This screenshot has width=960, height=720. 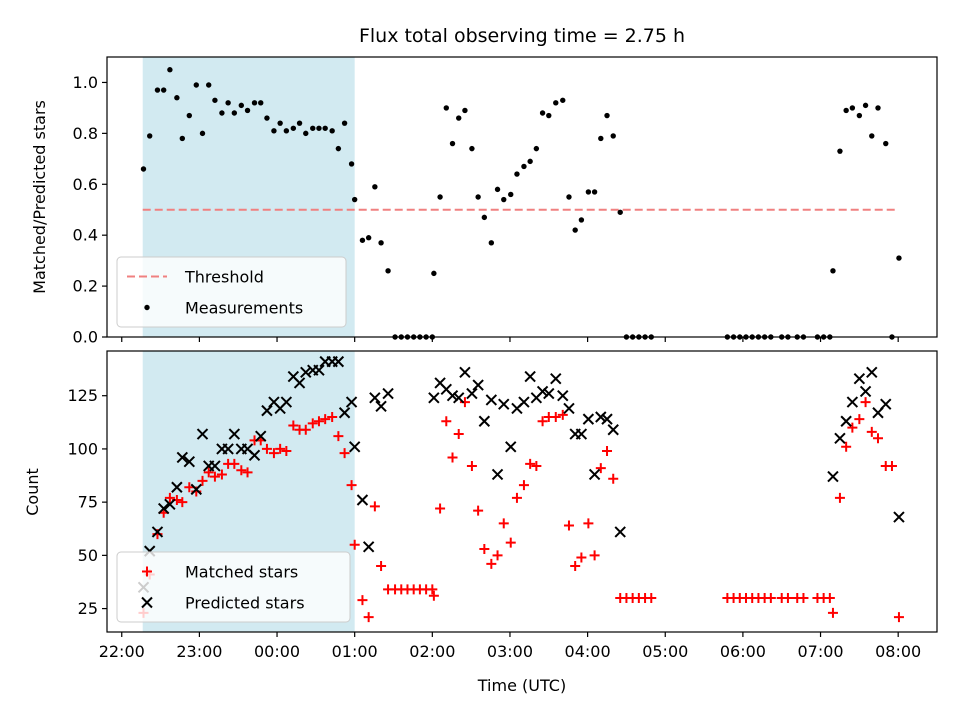 What do you see at coordinates (820, 651) in the screenshot?
I see `x-tick-label: 07:00` at bounding box center [820, 651].